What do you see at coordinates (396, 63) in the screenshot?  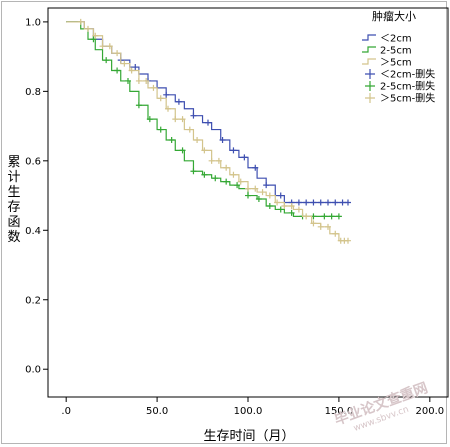 I see `legend-entry: ＞5cm` at bounding box center [396, 63].